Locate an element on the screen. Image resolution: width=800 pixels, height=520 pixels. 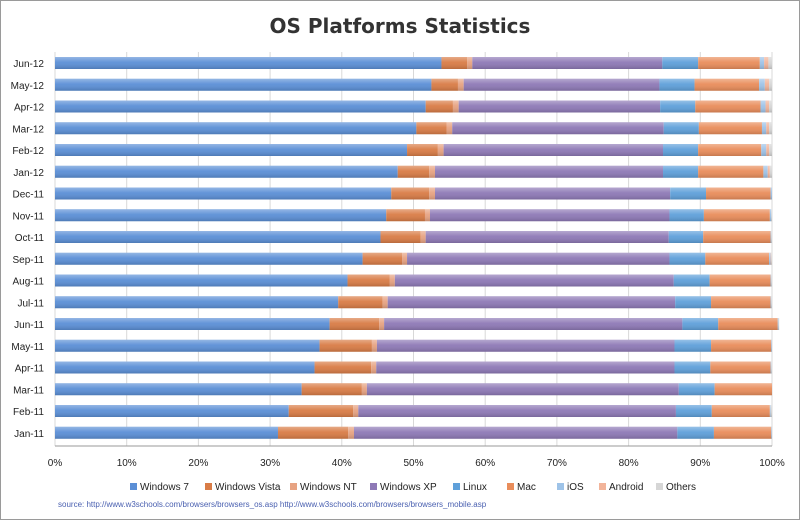
y-tick-label: Jun-11 is located at coordinates (29, 325).